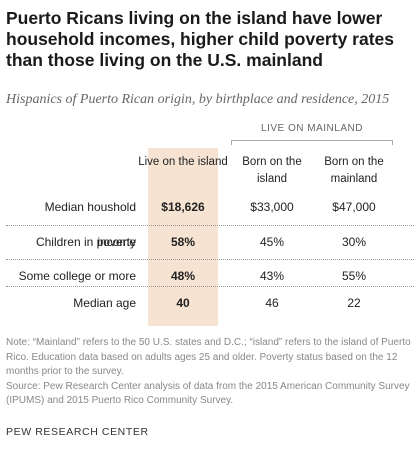 This screenshot has height=455, width=420. What do you see at coordinates (312, 140) in the screenshot?
I see `column-group-rule` at bounding box center [312, 140].